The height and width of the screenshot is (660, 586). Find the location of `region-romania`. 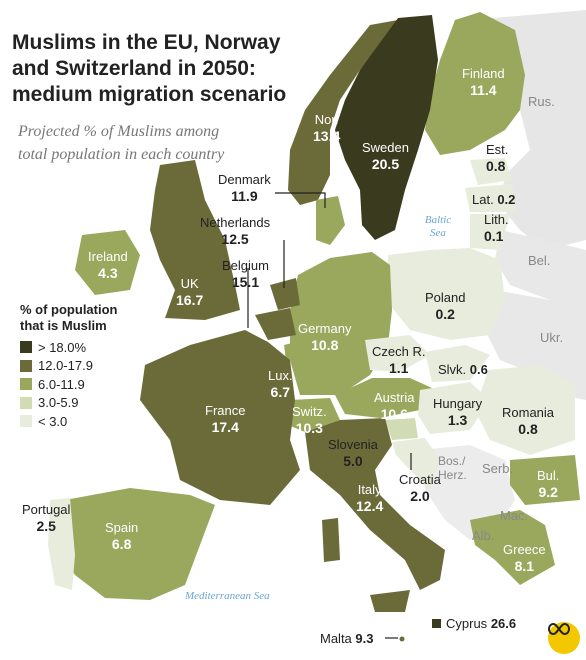

region-romania is located at coordinates (525, 410).